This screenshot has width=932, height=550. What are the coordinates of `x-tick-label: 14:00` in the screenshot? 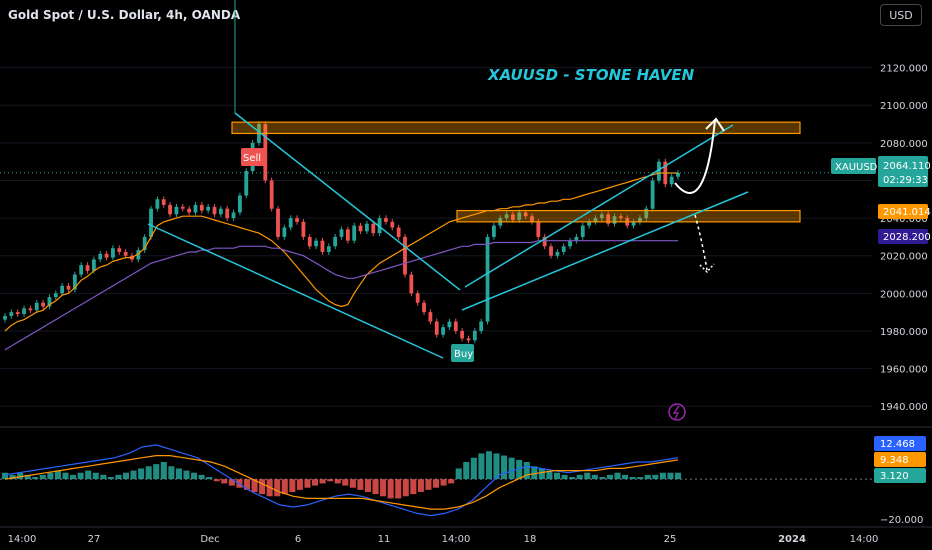 It's located at (456, 539).